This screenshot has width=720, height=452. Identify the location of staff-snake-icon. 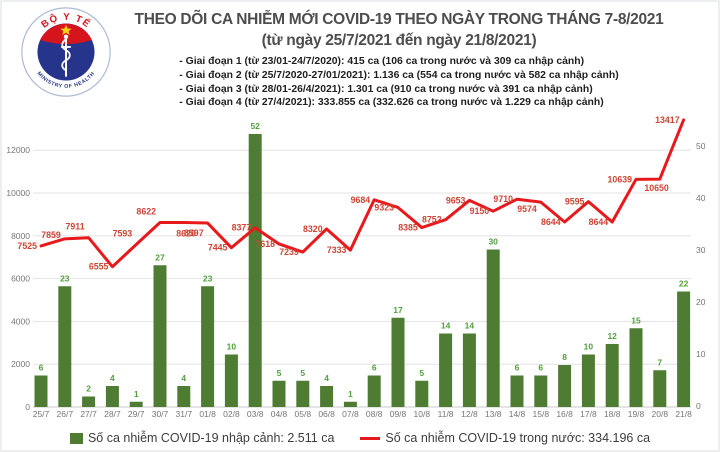
(66, 55).